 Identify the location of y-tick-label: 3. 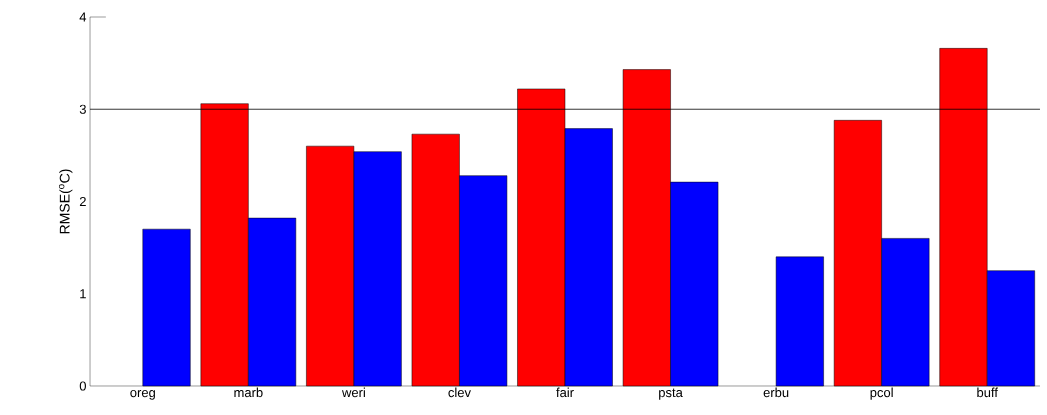
(82, 109).